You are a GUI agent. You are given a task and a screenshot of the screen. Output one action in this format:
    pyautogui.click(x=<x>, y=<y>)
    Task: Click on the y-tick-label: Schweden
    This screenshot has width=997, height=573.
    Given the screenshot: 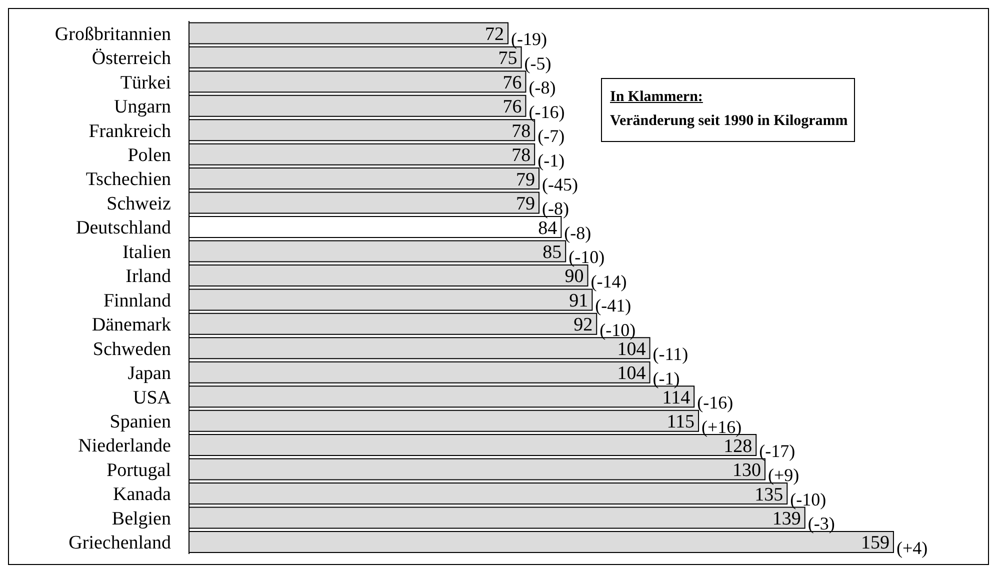 What is the action you would take?
    pyautogui.click(x=132, y=349)
    